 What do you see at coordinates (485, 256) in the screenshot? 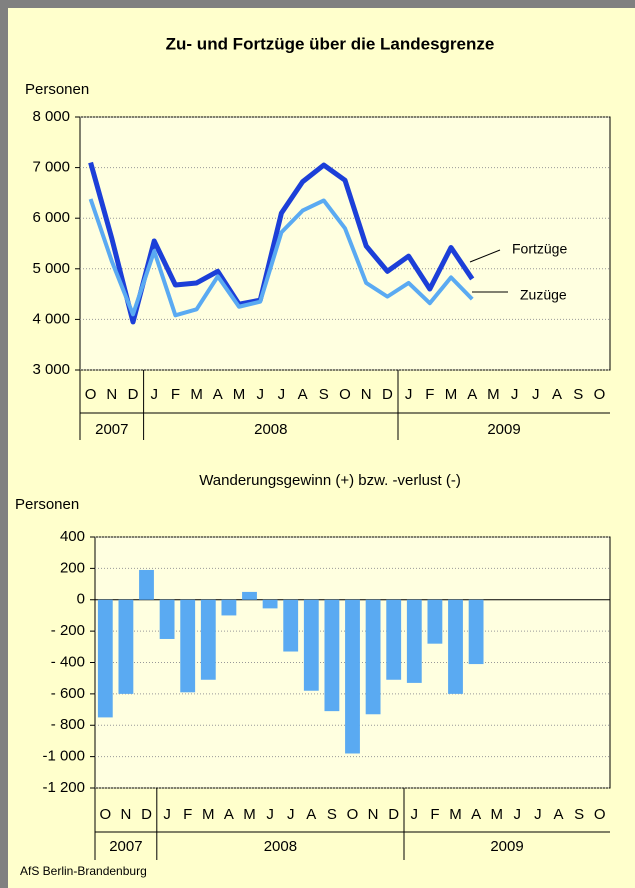
I see `leader-line` at bounding box center [485, 256].